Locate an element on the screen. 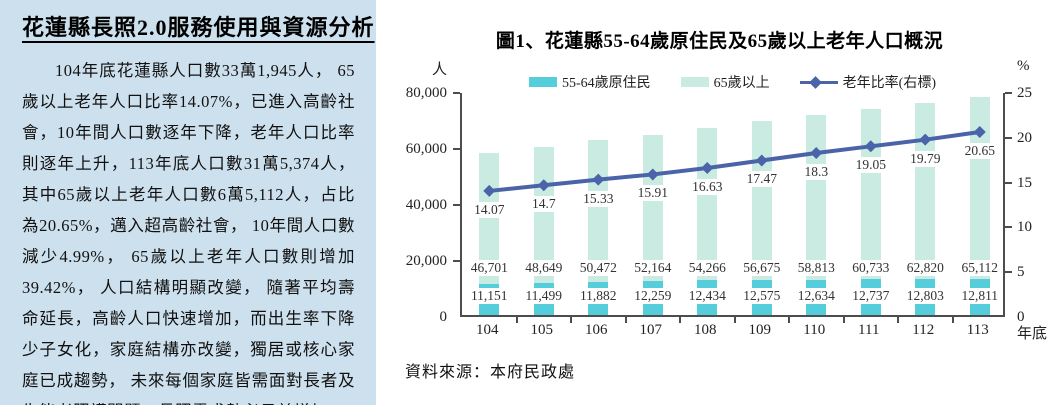 This screenshot has height=405, width=1063. bar-value-label-65plus: 48,649 is located at coordinates (544, 268).